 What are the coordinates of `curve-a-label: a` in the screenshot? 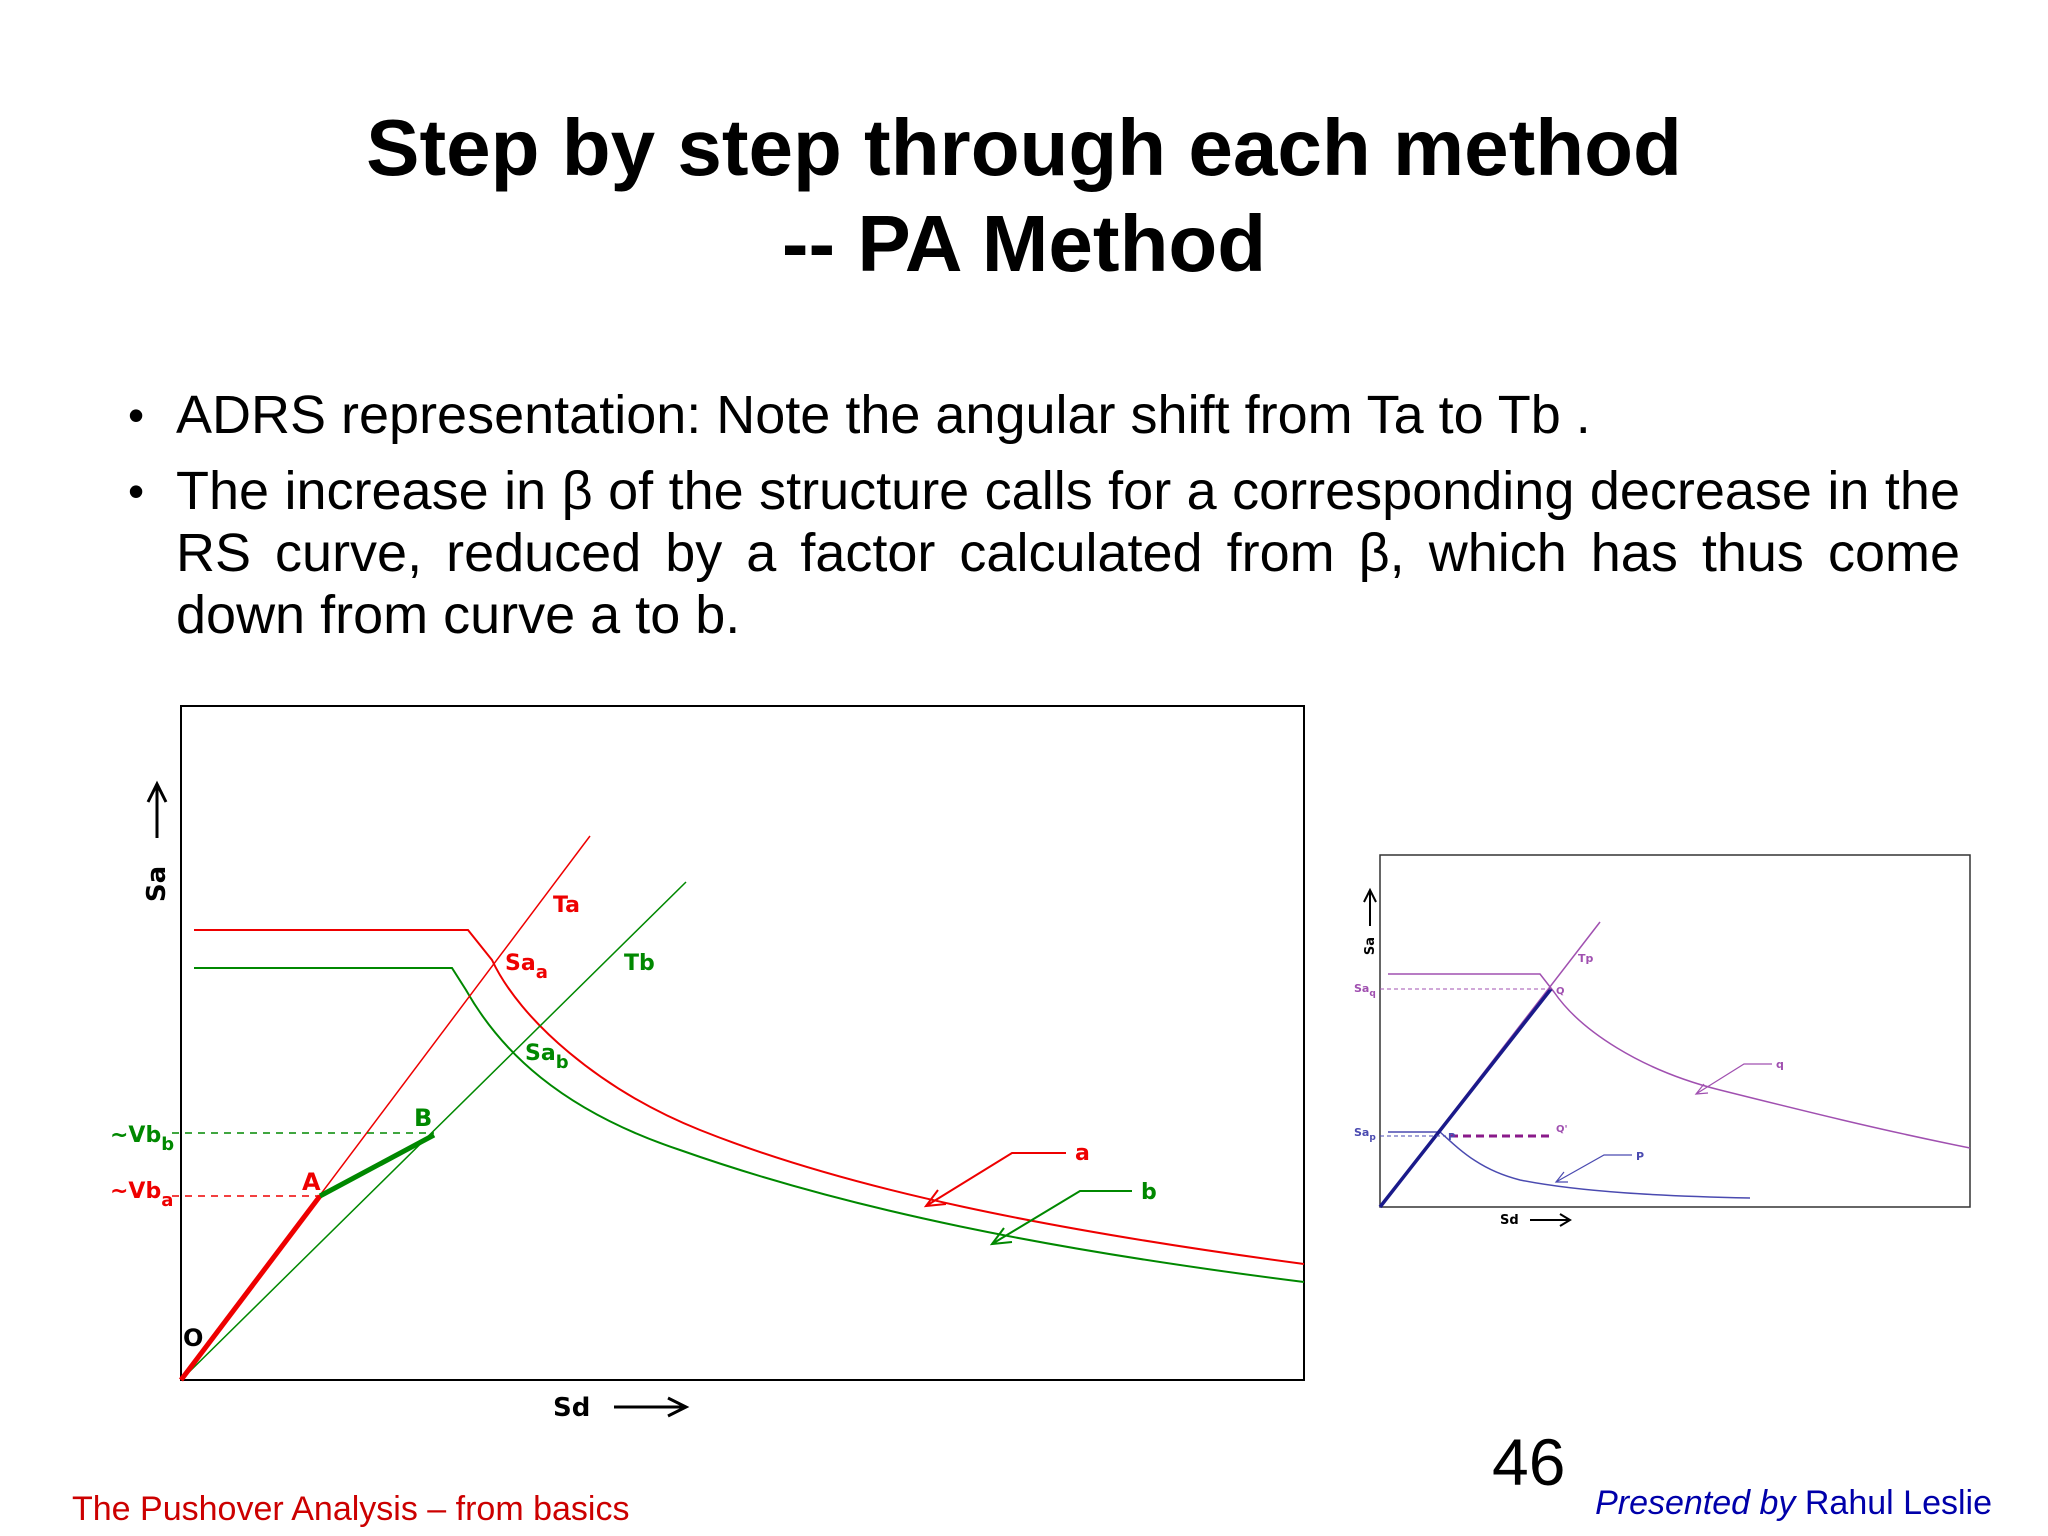 It's located at (1082, 1153).